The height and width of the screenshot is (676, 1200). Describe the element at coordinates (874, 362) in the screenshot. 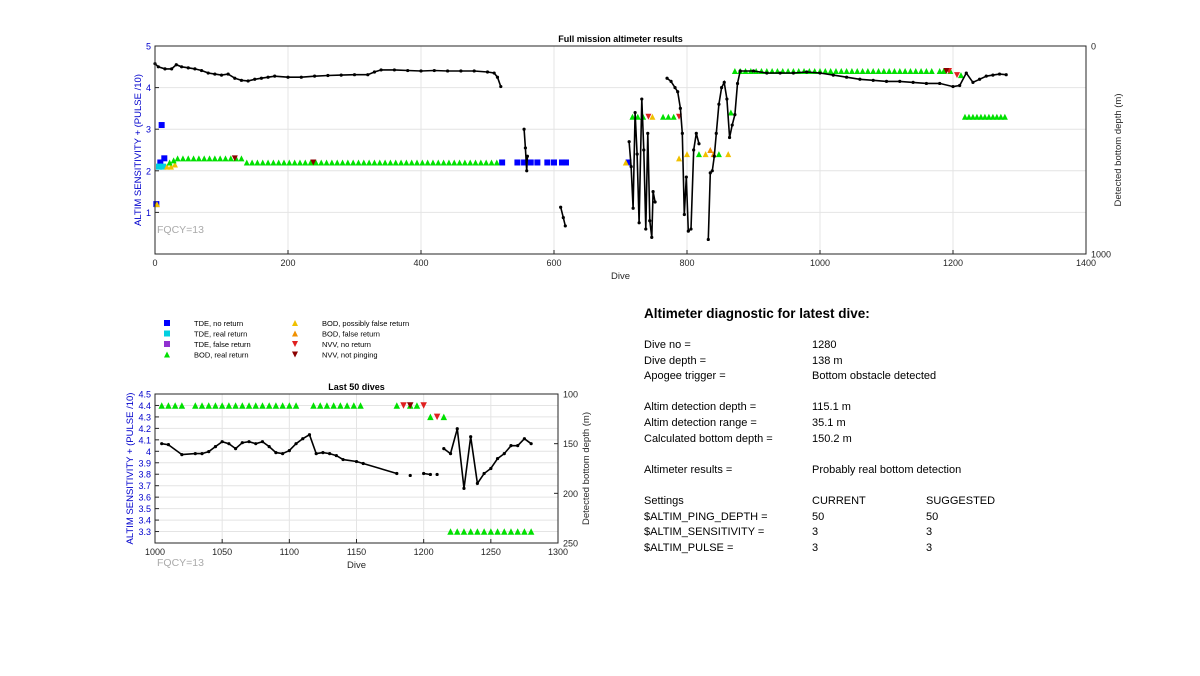

I see `dive-depth-row: Dive depth = 138 m` at that location.